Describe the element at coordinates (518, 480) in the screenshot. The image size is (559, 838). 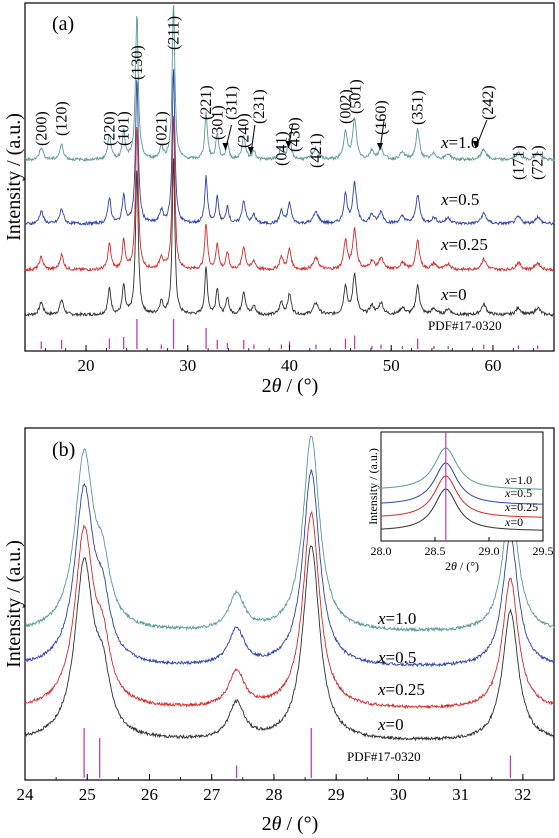
I see `inset-series-label: x=1.0` at that location.